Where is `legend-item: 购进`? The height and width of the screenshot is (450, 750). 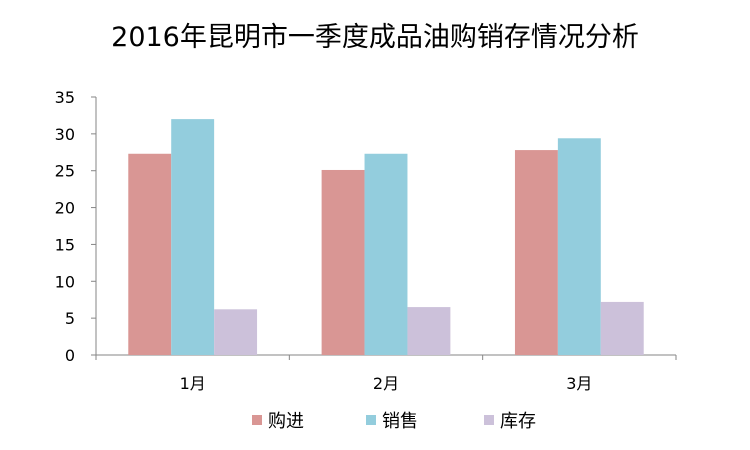
legend-item: 购进 is located at coordinates (278, 421).